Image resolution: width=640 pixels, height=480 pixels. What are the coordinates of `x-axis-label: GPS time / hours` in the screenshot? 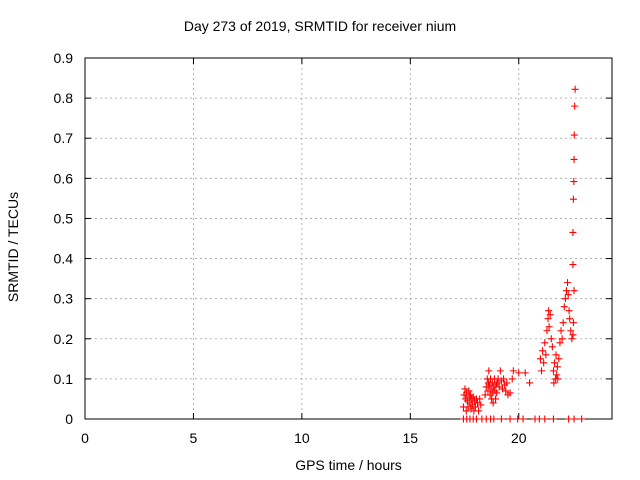 It's located at (348, 465).